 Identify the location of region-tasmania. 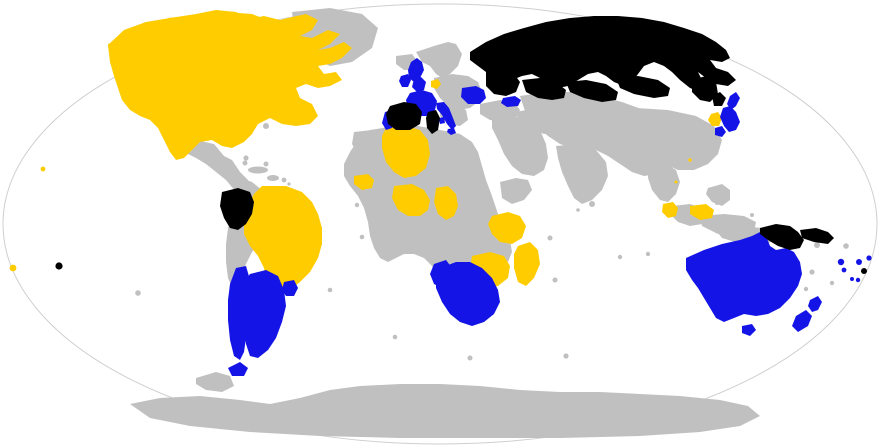
(749, 330).